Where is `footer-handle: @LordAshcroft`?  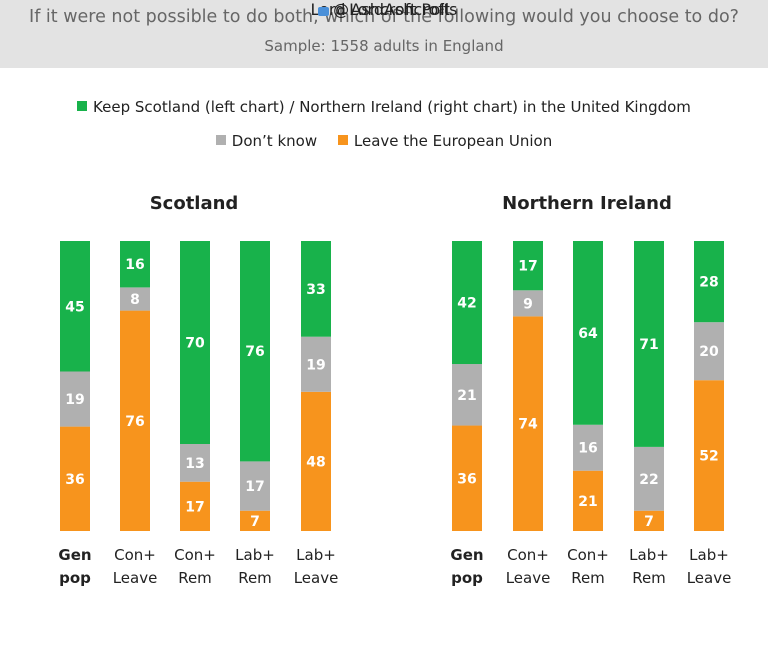 footer-handle: @LordAshcroft is located at coordinates (384, 9).